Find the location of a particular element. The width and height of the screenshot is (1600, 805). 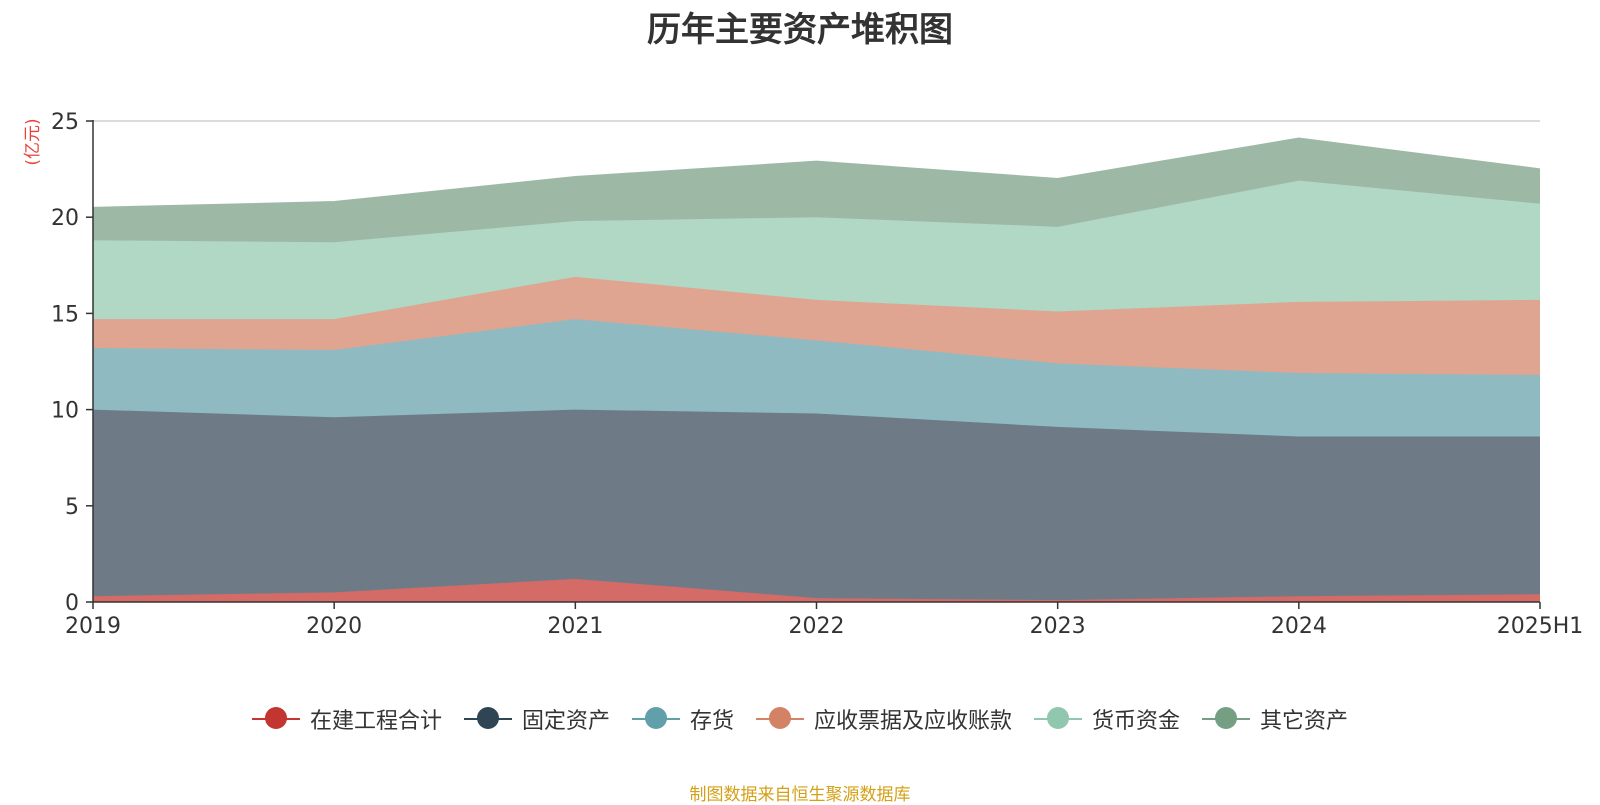

y-tick-label: 25 is located at coordinates (65, 122).